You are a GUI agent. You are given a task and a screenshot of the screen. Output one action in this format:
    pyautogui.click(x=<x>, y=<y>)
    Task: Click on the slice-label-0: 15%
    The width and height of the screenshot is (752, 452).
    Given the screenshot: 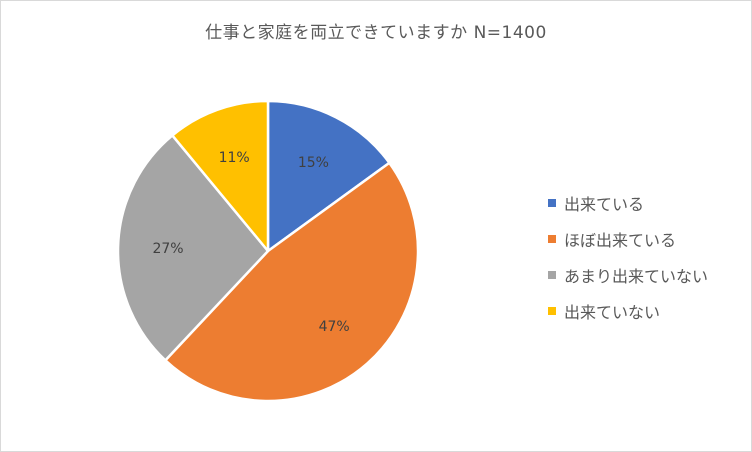 What is the action you would take?
    pyautogui.click(x=313, y=163)
    